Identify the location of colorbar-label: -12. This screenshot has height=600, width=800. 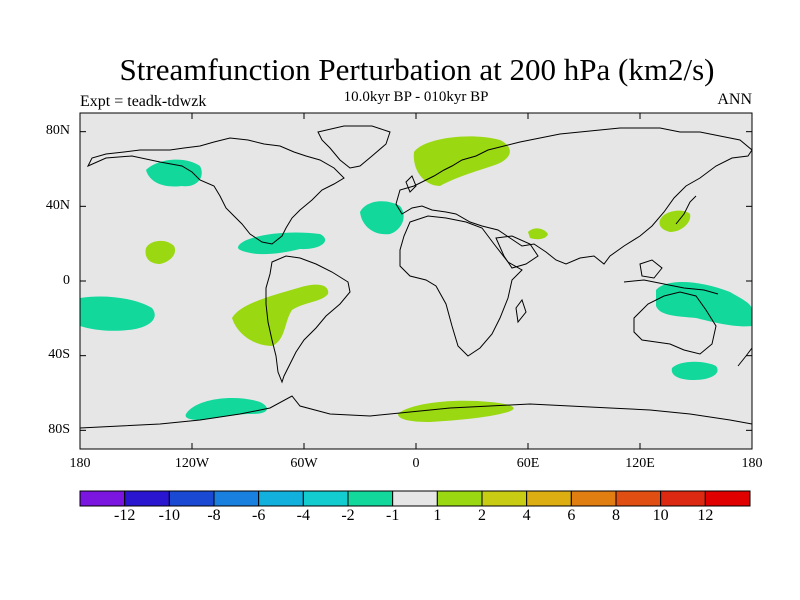
(124, 515).